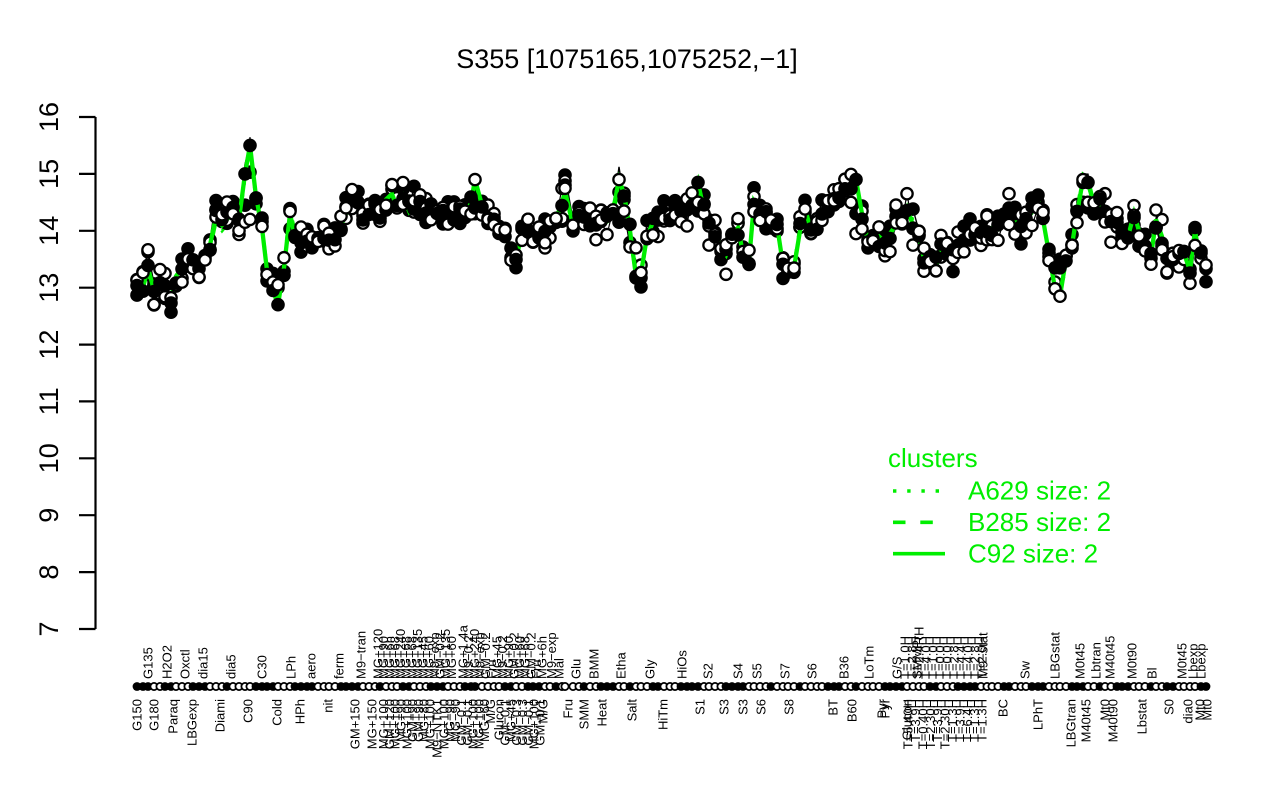 The width and height of the screenshot is (1280, 800). What do you see at coordinates (484, 720) in the screenshot?
I see `svg-text: MG−60` at bounding box center [484, 720].